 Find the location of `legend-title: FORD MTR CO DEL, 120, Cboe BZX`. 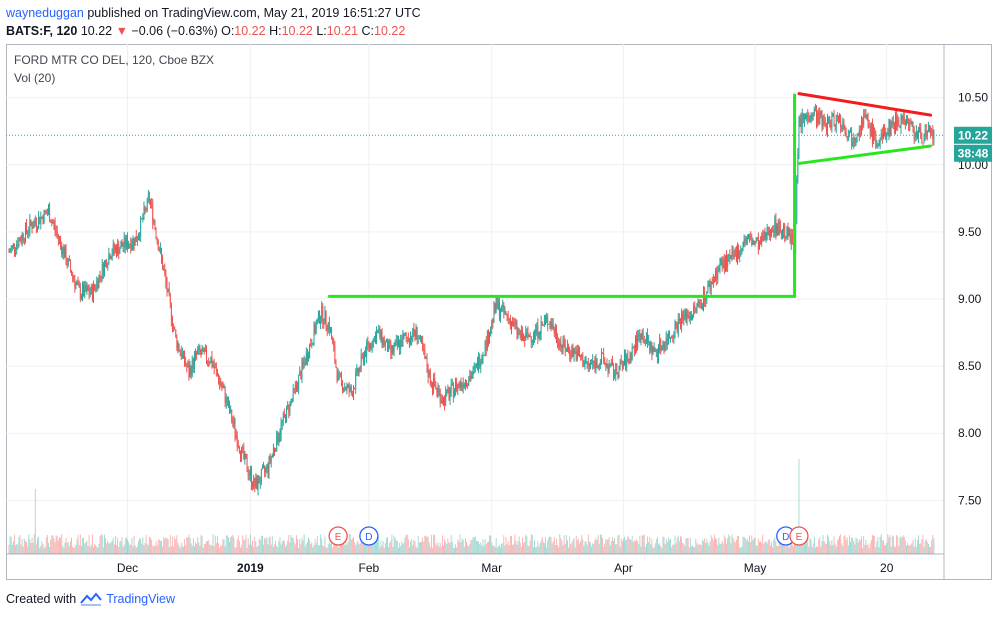

legend-title: FORD MTR CO DEL, 120, Cboe BZX is located at coordinates (114, 60).